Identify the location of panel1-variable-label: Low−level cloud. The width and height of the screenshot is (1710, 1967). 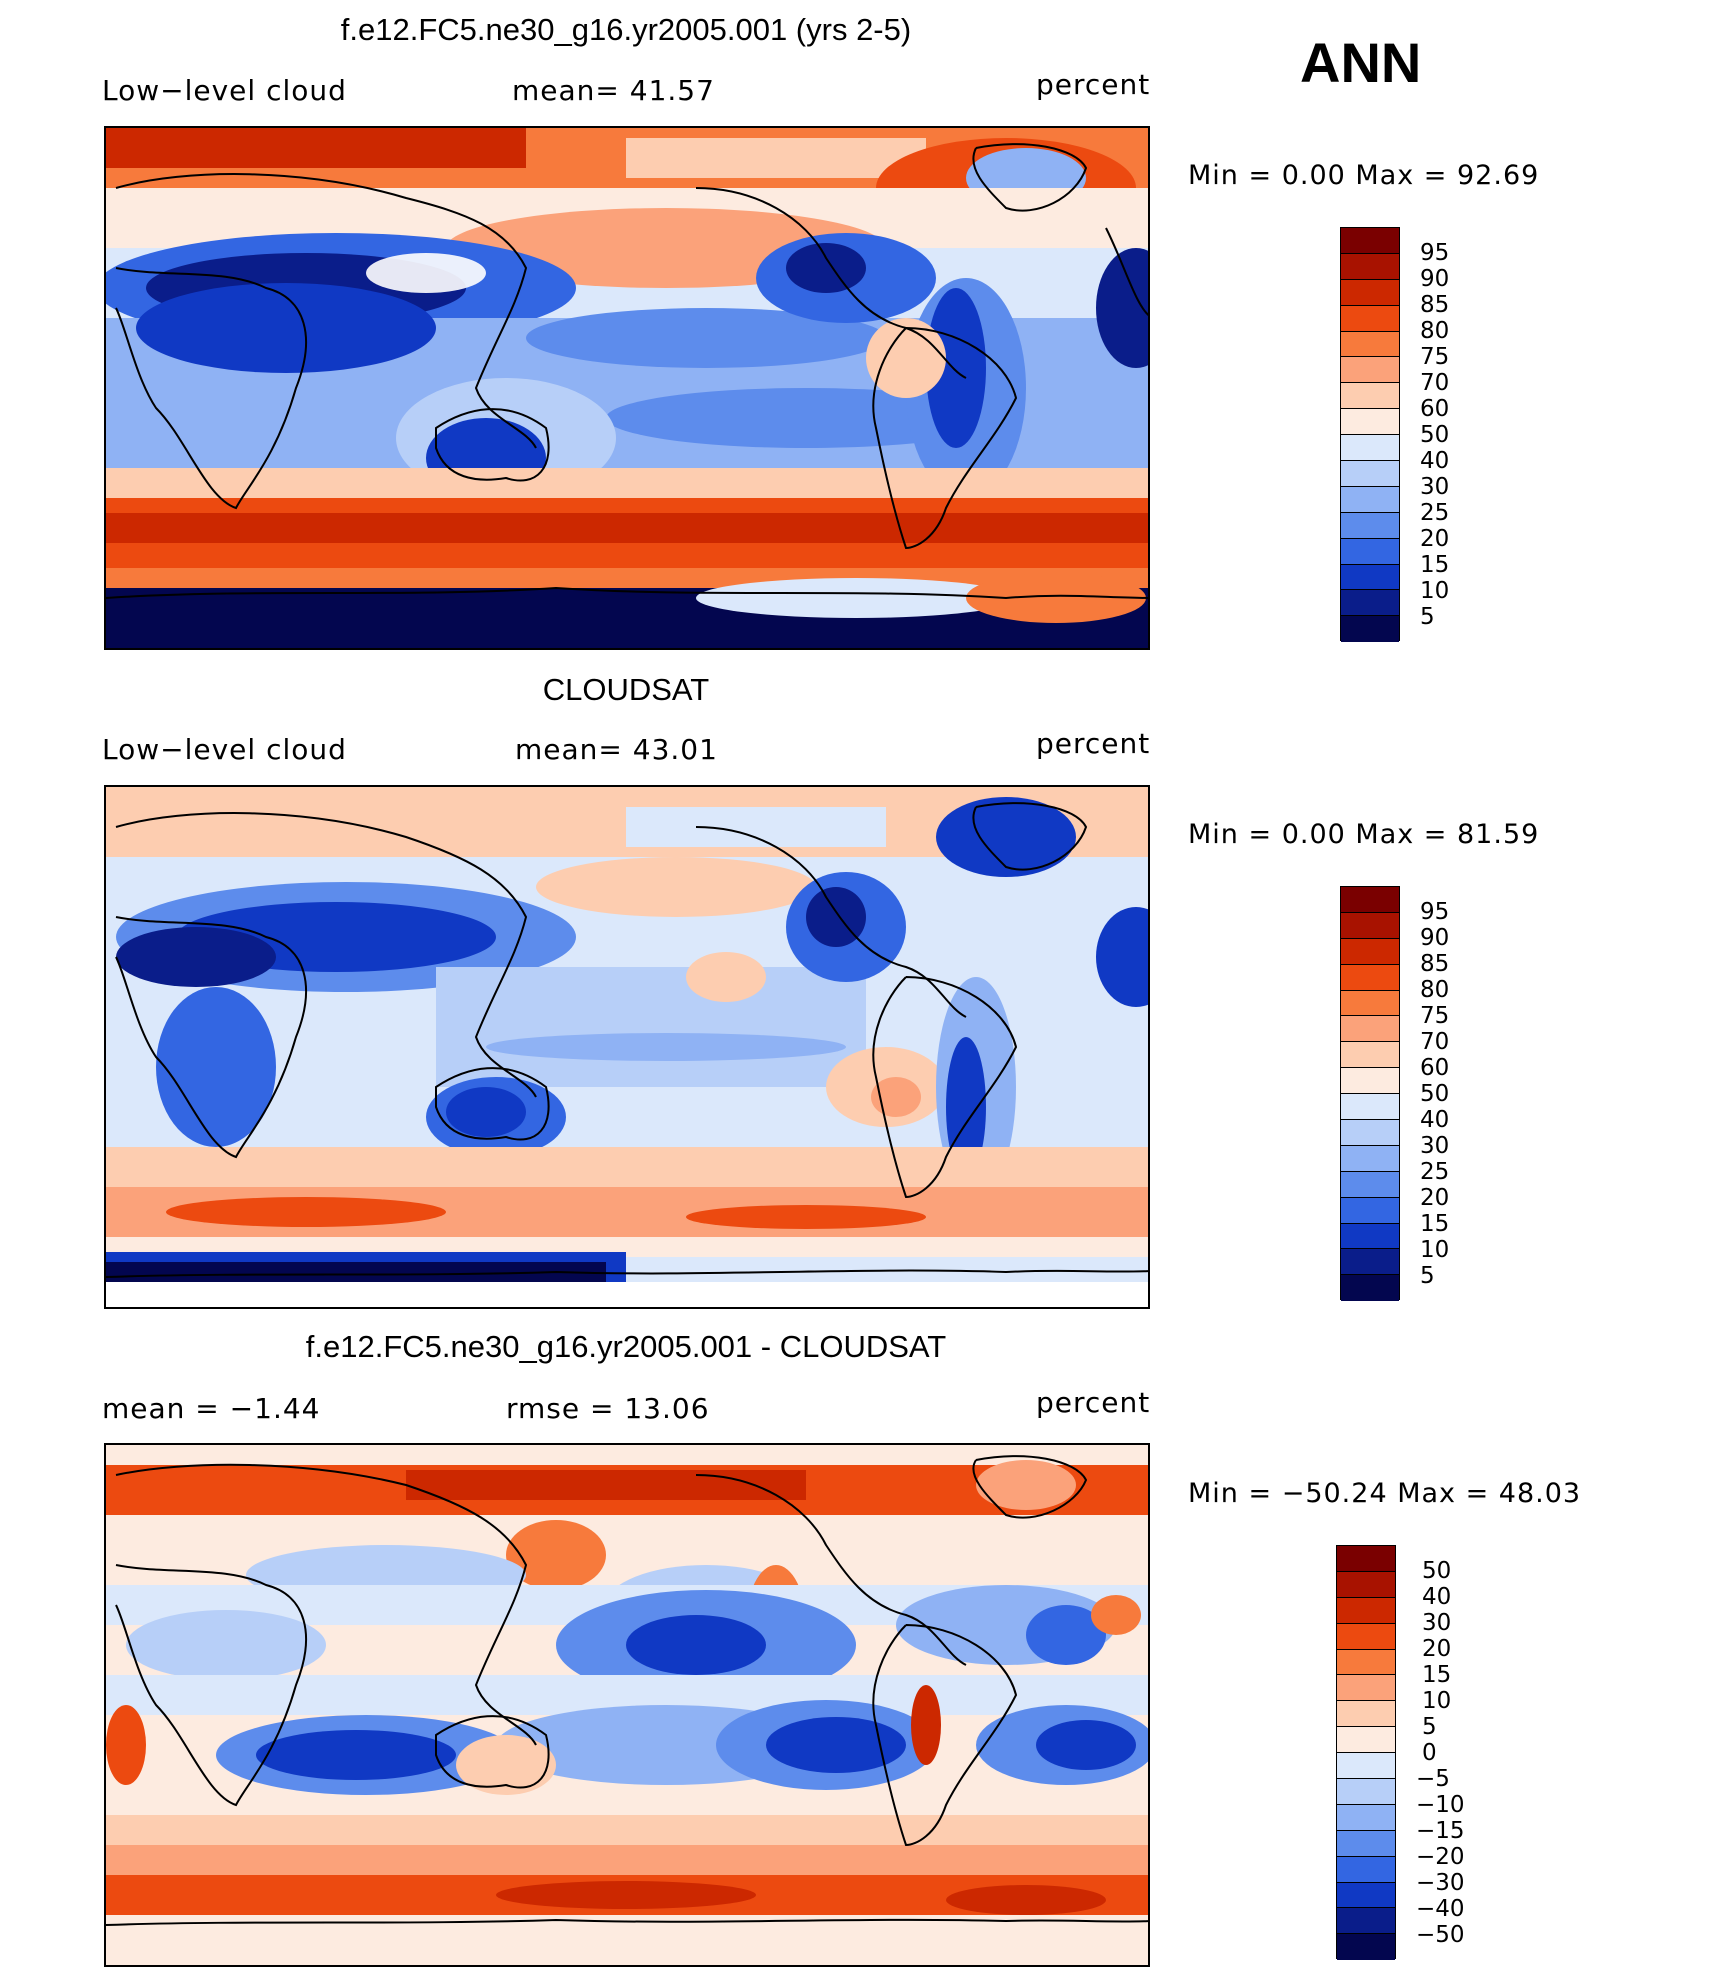
(224, 90).